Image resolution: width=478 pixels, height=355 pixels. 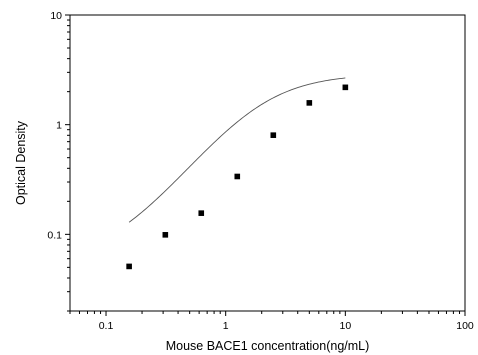 I want to click on x-axis-title: Mouse BACE1 concentration(ng/mL), so click(x=268, y=346).